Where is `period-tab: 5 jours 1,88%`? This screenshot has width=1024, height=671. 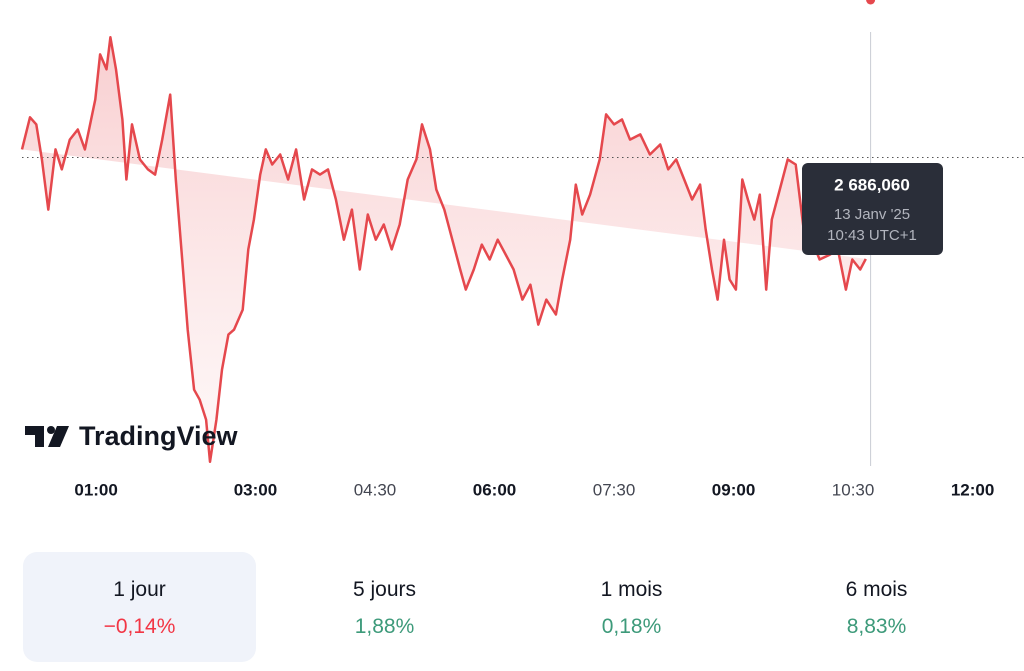
period-tab: 5 jours 1,88% is located at coordinates (384, 607).